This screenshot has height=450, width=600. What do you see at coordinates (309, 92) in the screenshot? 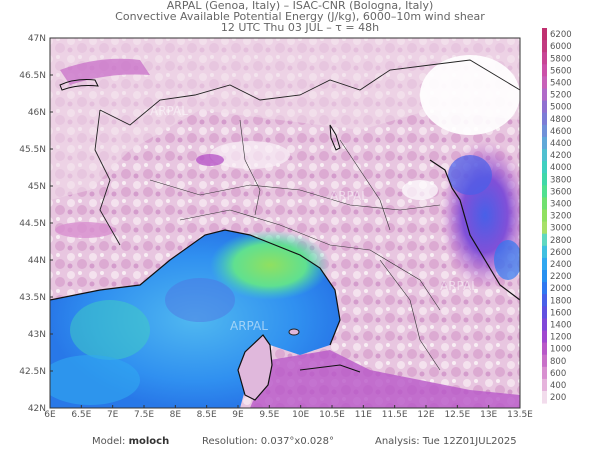
I see `country-border` at bounding box center [309, 92].